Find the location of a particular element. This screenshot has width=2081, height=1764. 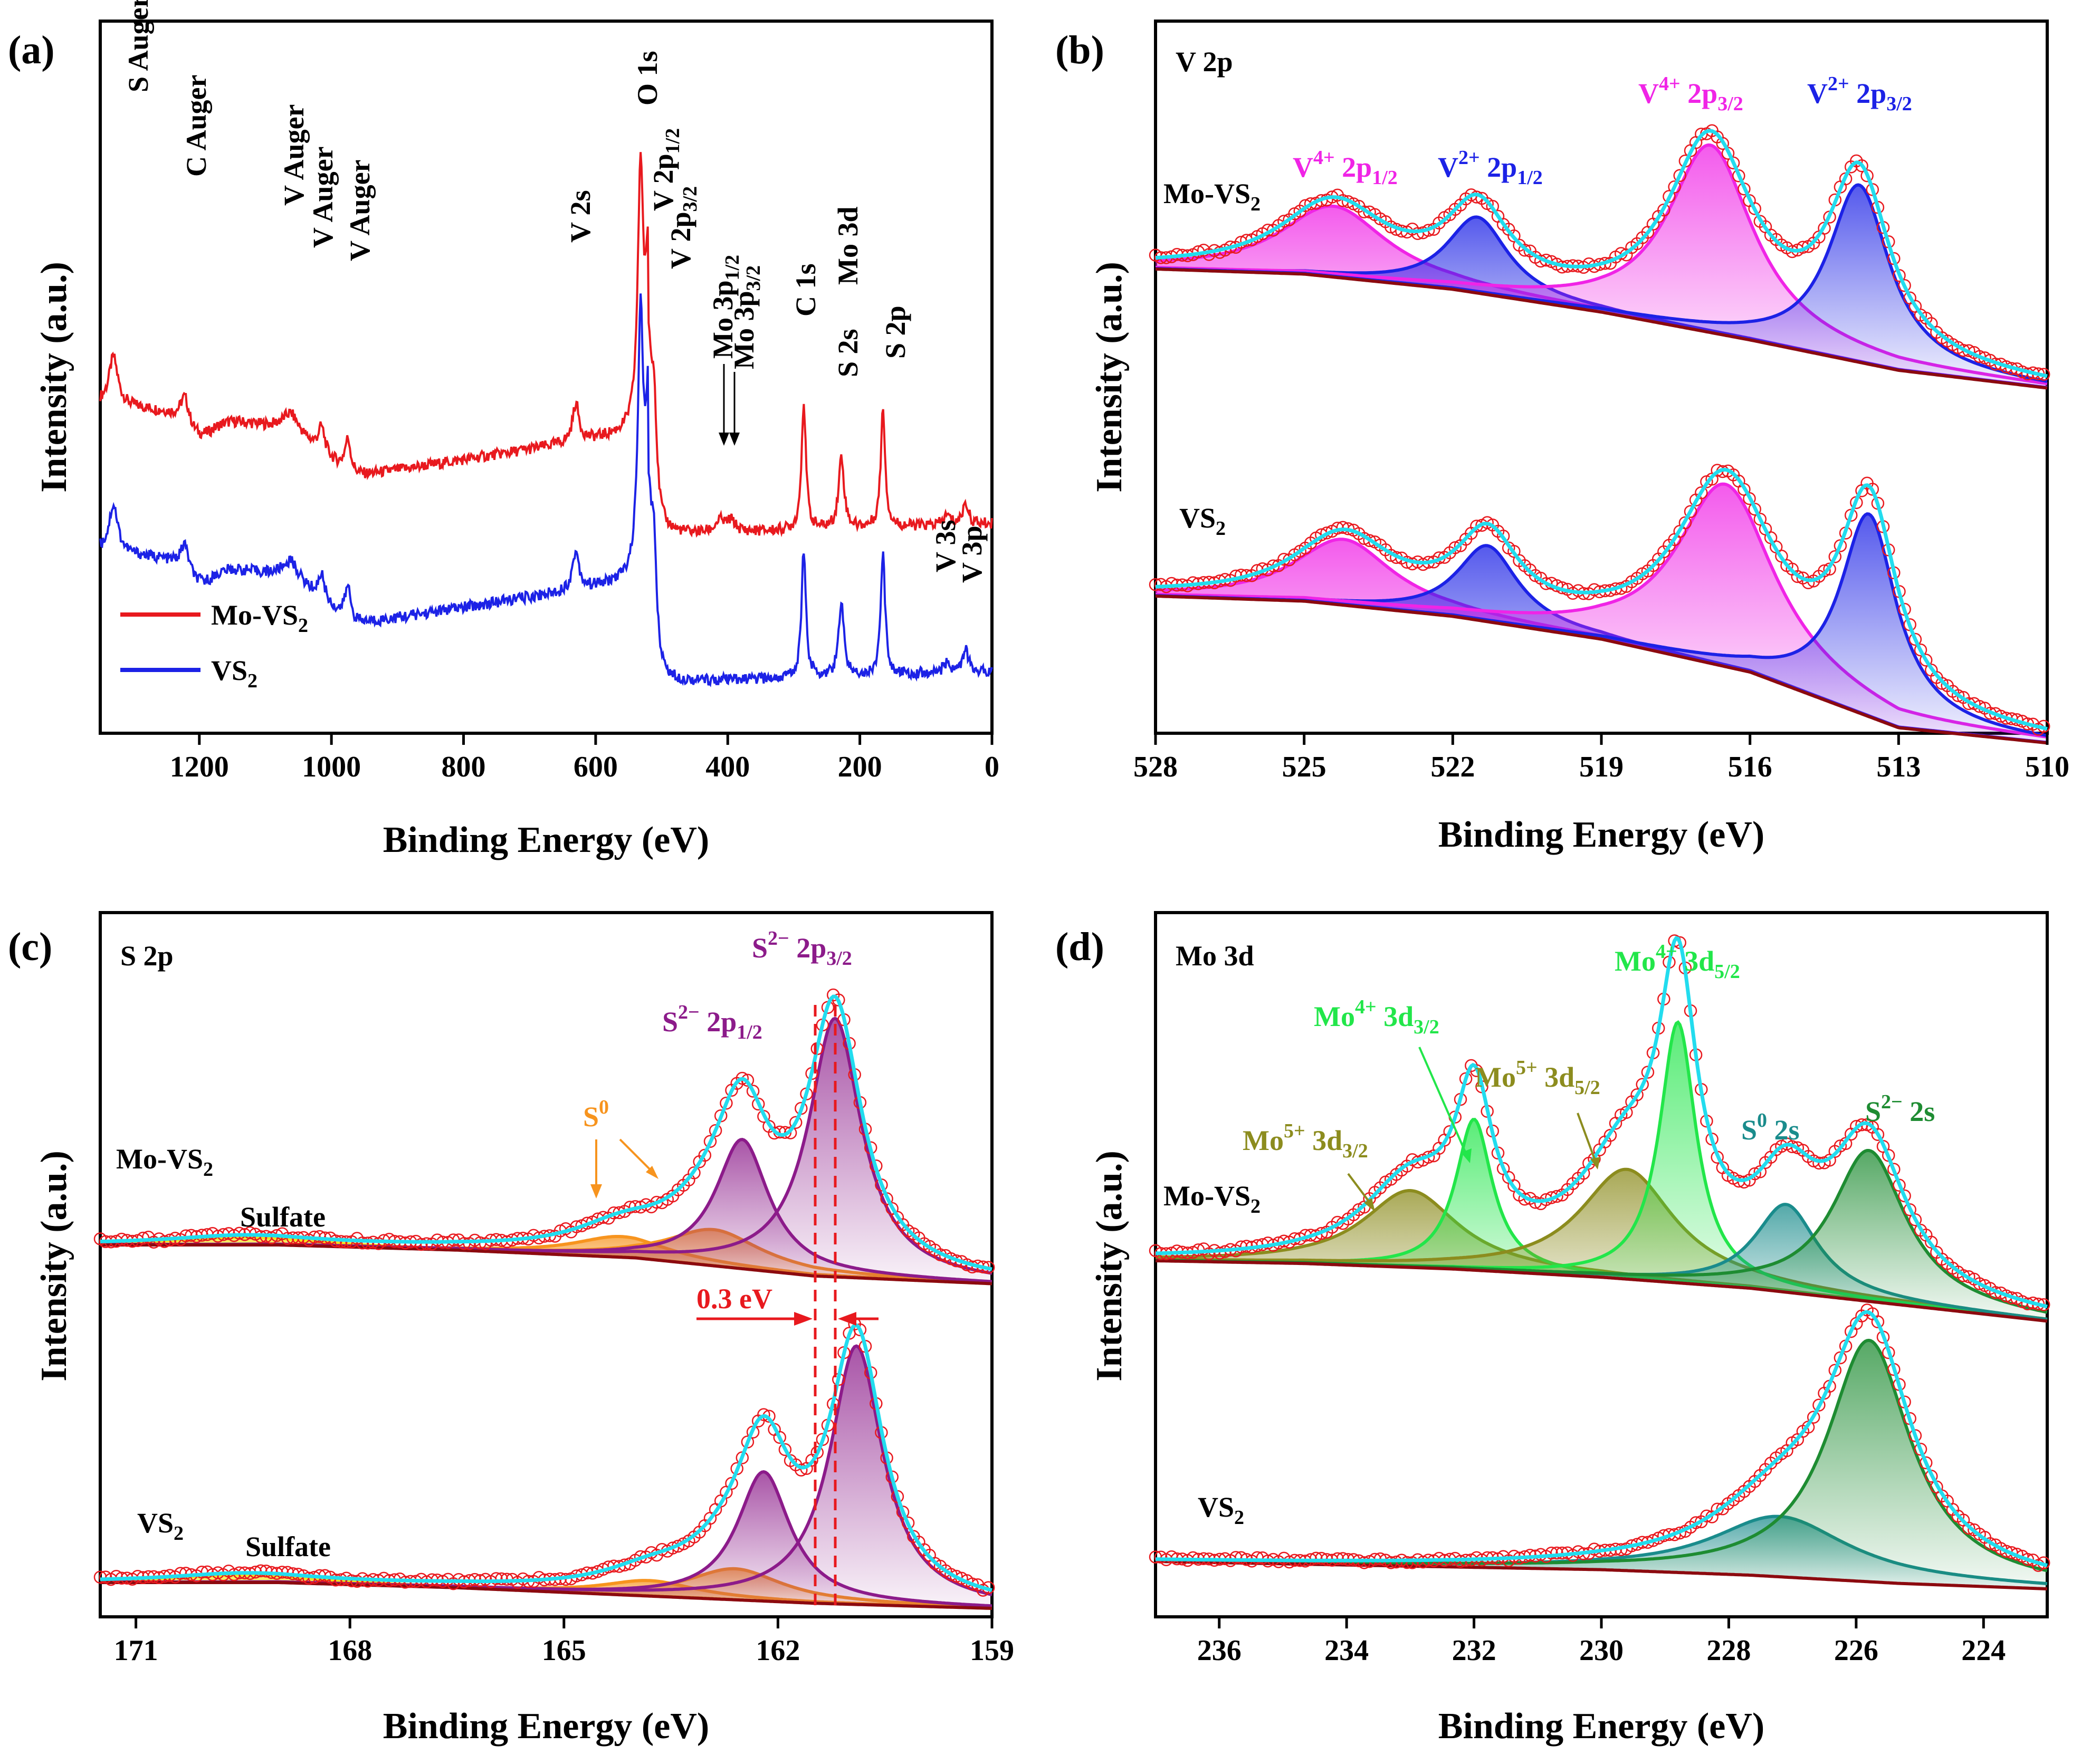

mo5-3d52-pointer is located at coordinates (1587, 1138).